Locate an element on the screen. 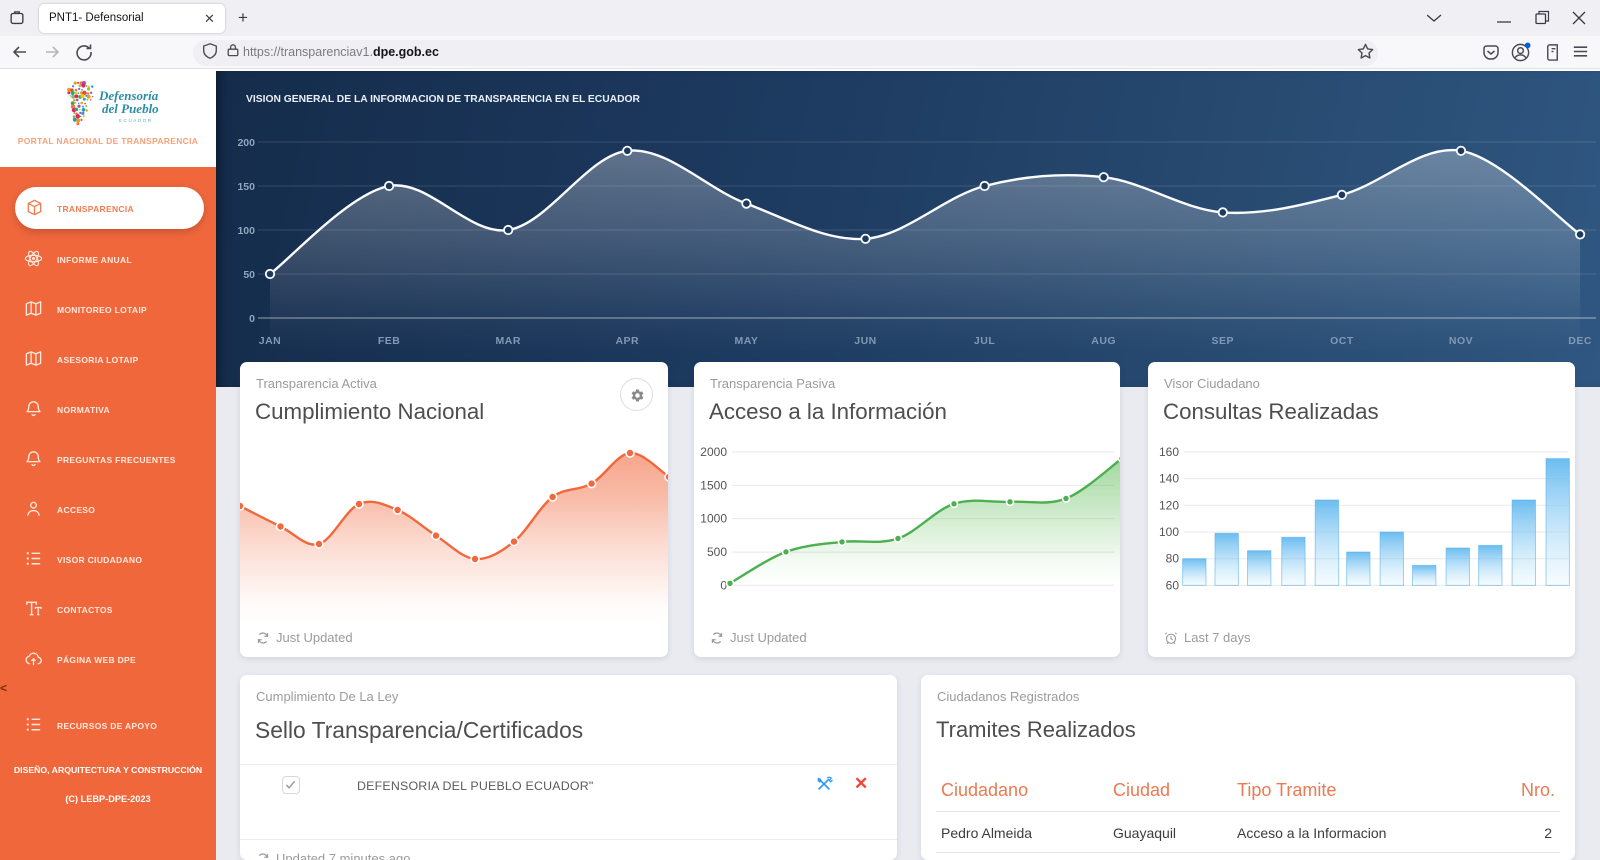  svg-text: 150 is located at coordinates (246, 187).